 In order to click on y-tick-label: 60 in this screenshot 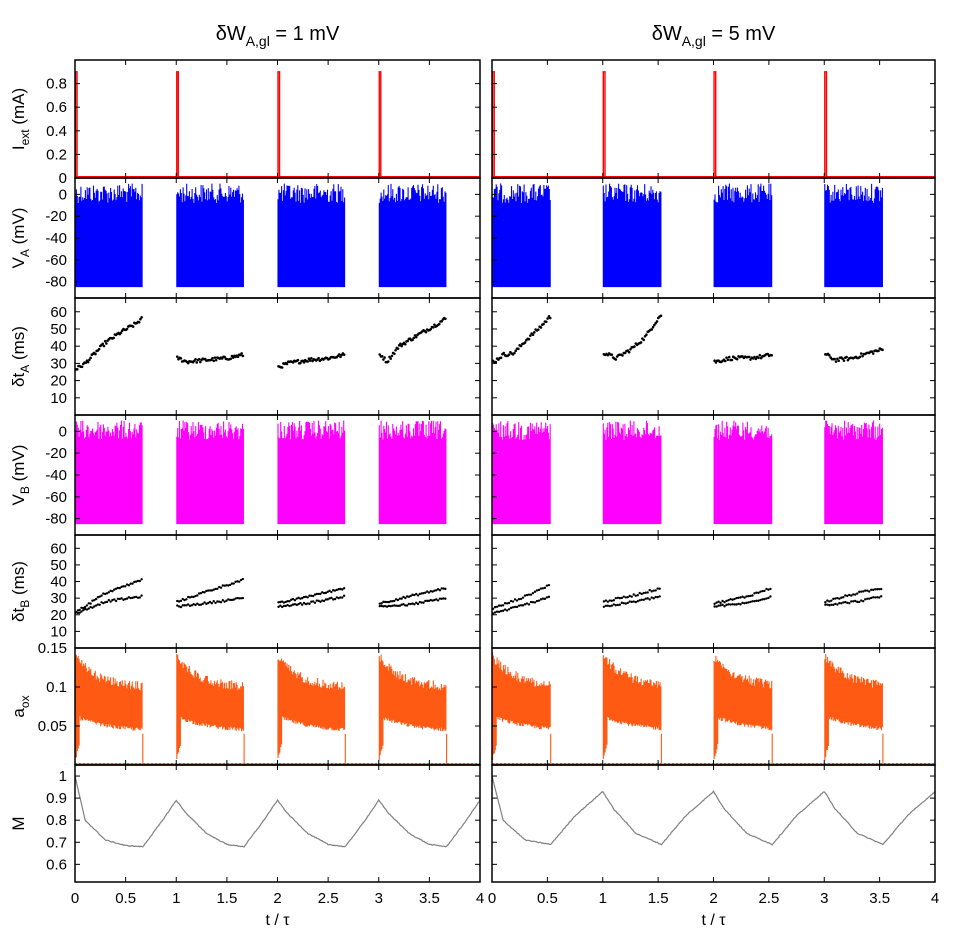, I will do `click(58, 312)`.